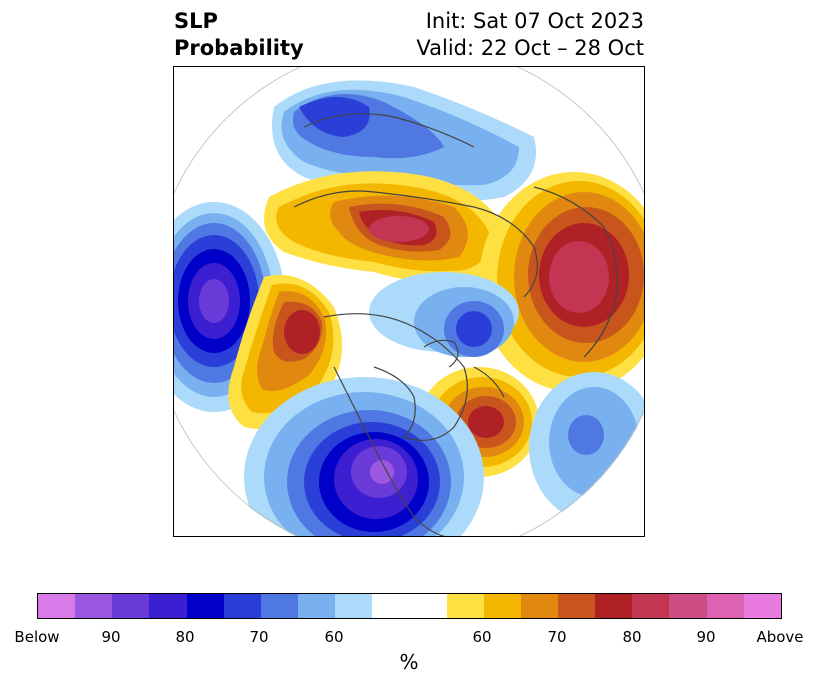 The image size is (819, 686). I want to click on red-anomaly-europe, so click(561, 282).